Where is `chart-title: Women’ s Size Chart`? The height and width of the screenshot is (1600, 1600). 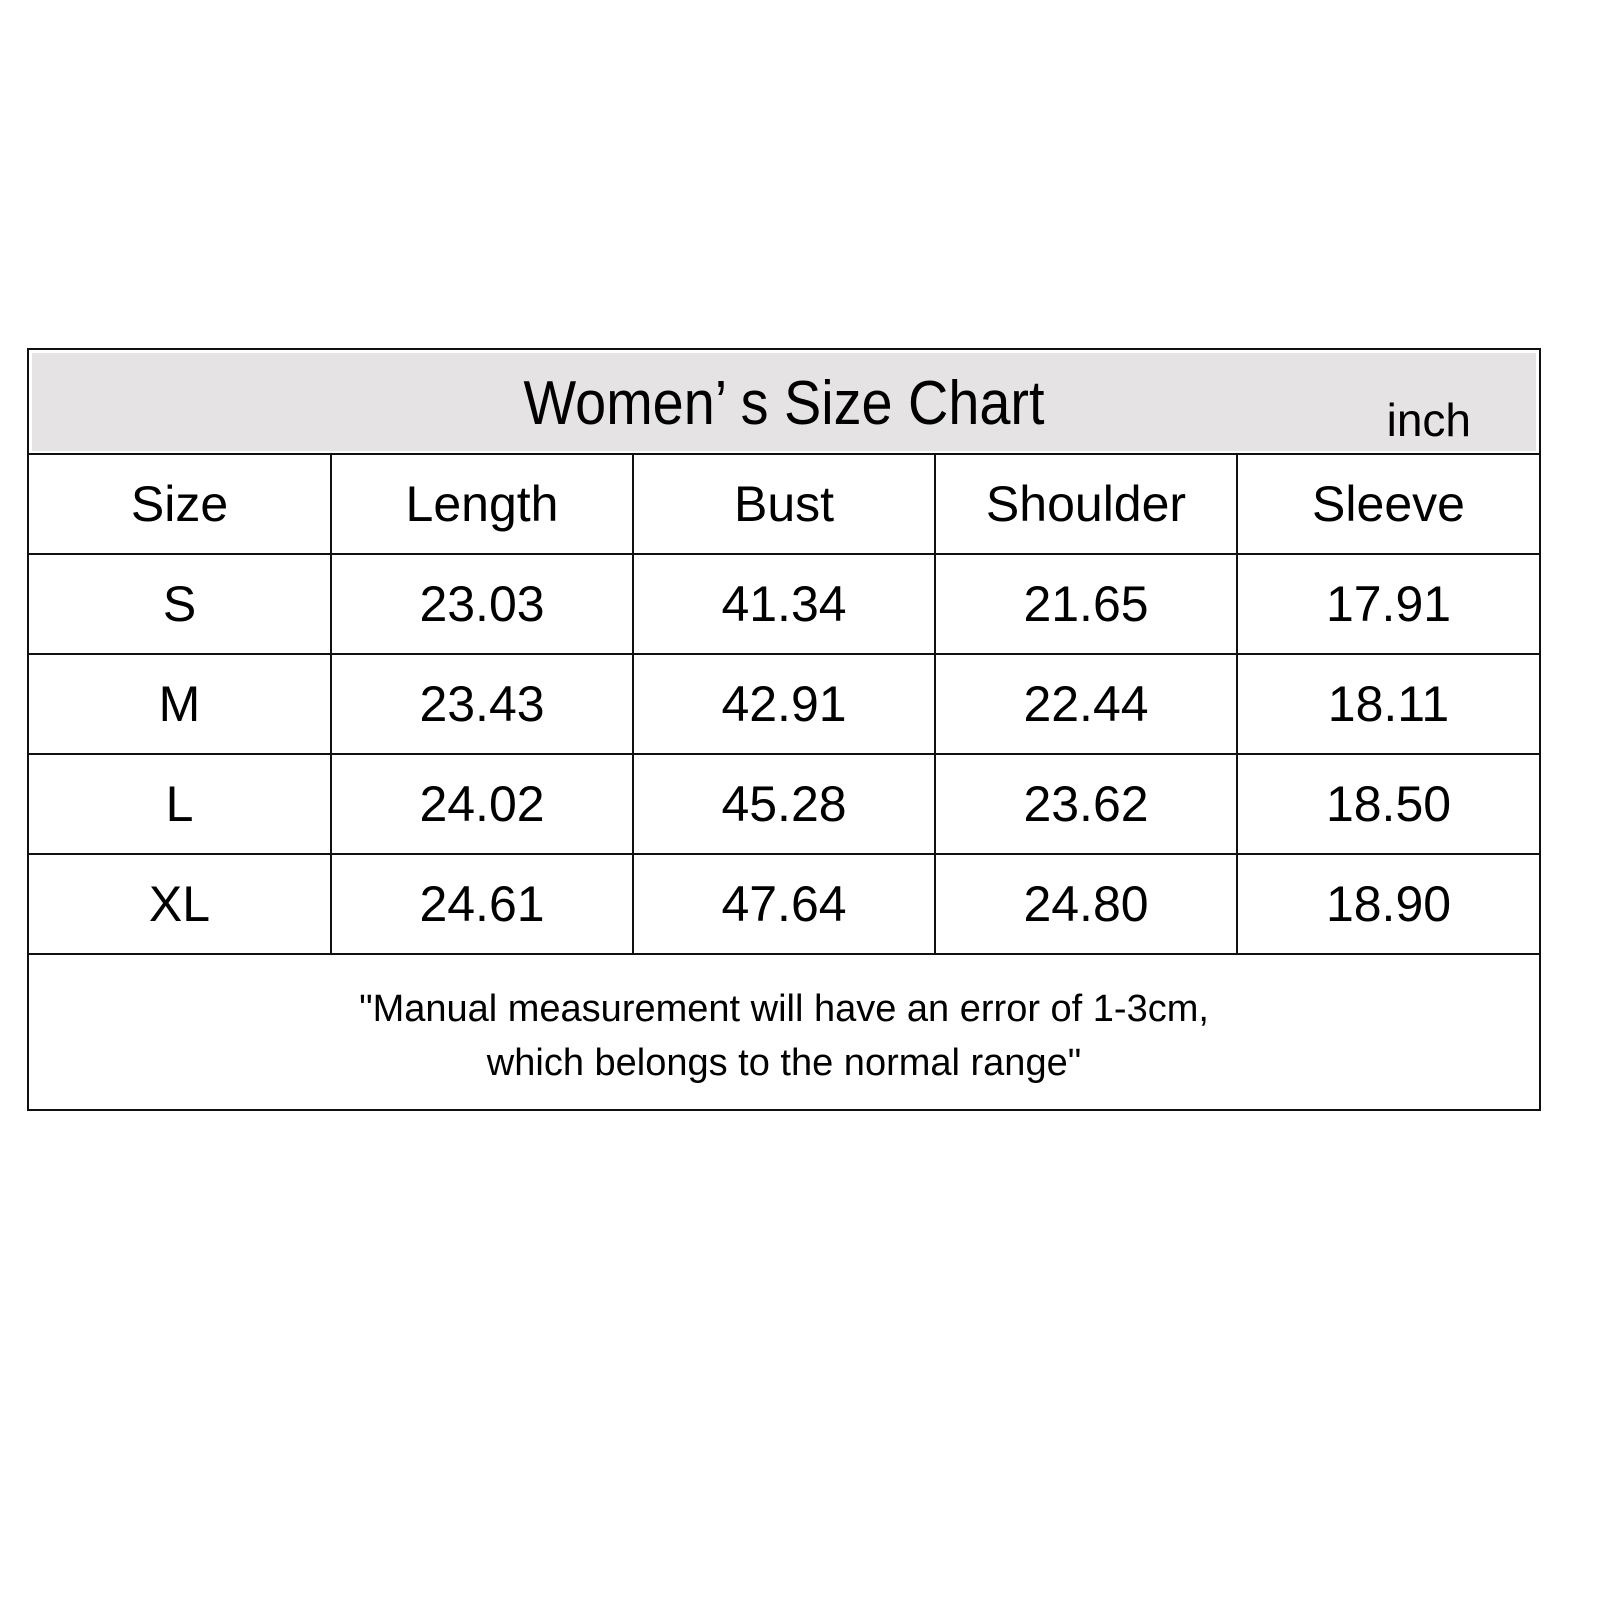
chart-title: Women’ s Size Chart is located at coordinates (784, 403).